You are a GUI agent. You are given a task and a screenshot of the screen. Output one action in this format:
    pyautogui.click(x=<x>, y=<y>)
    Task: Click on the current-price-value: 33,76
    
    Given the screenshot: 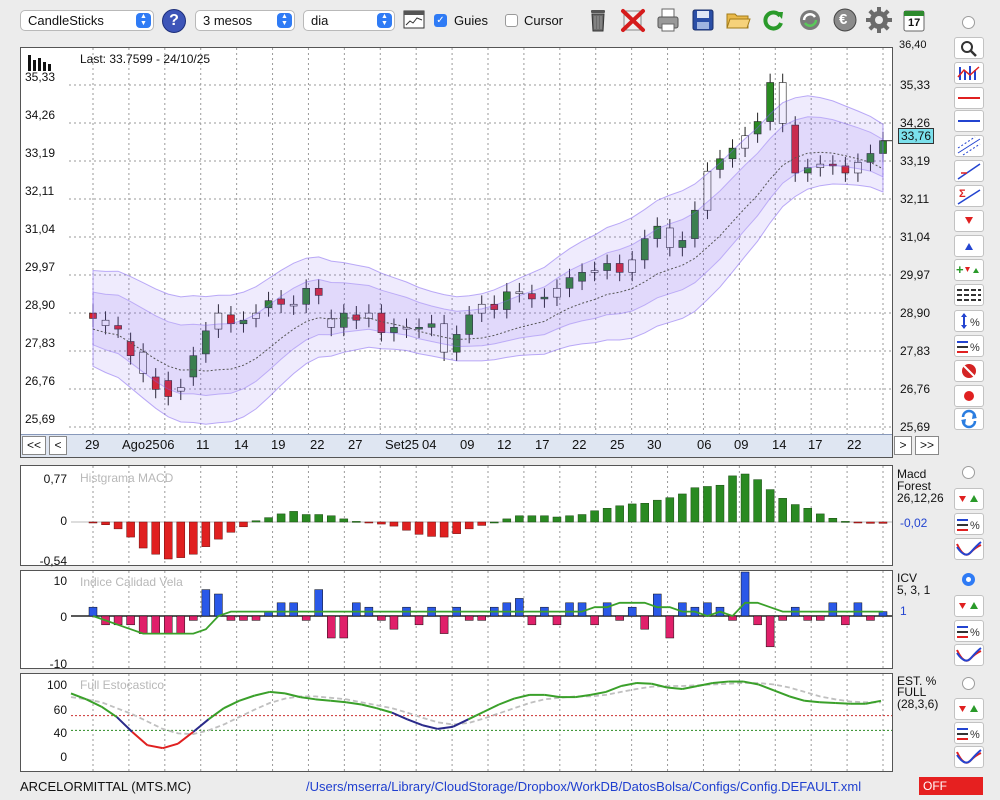 What is the action you would take?
    pyautogui.click(x=916, y=136)
    